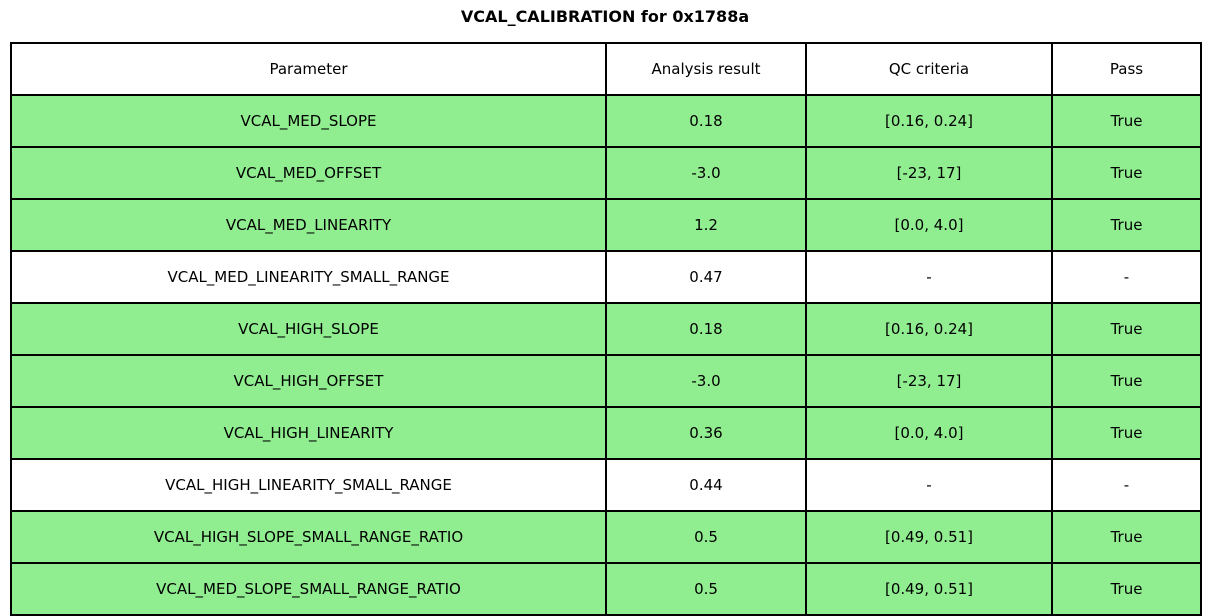 This screenshot has height=616, width=1210. I want to click on parameter-cell: VCAL_HIGH_OFFSET, so click(308, 381).